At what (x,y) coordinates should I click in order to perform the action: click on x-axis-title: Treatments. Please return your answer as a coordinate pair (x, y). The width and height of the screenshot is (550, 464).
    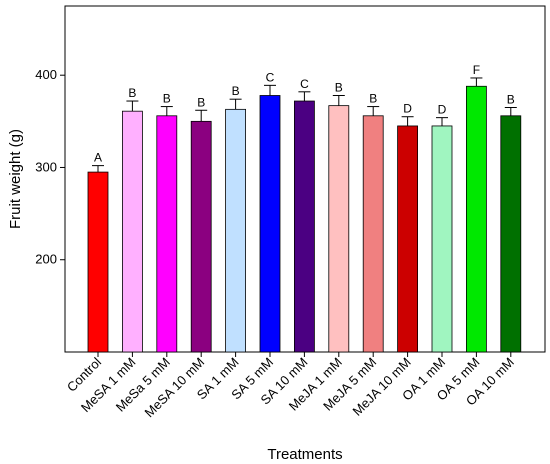
    Looking at the image, I should click on (304, 454).